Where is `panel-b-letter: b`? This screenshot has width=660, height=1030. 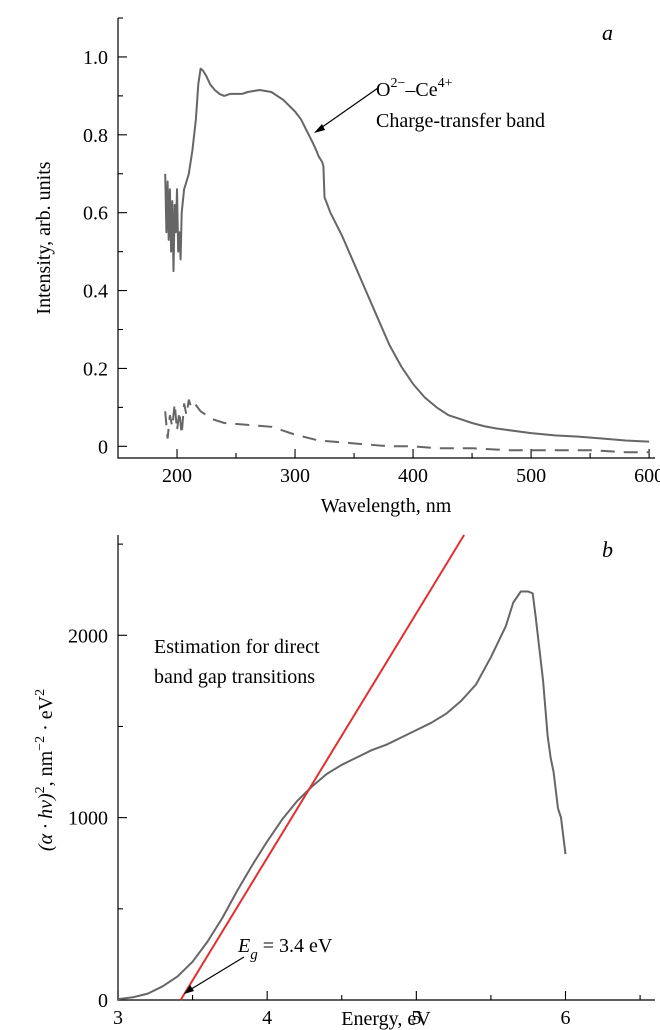
panel-b-letter: b is located at coordinates (607, 549).